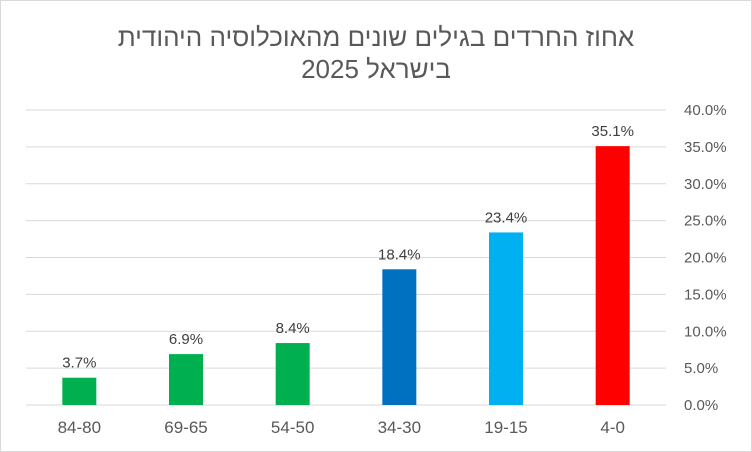 This screenshot has height=452, width=752. Describe the element at coordinates (705, 147) in the screenshot. I see `y-tick-label: 35.0%` at that location.